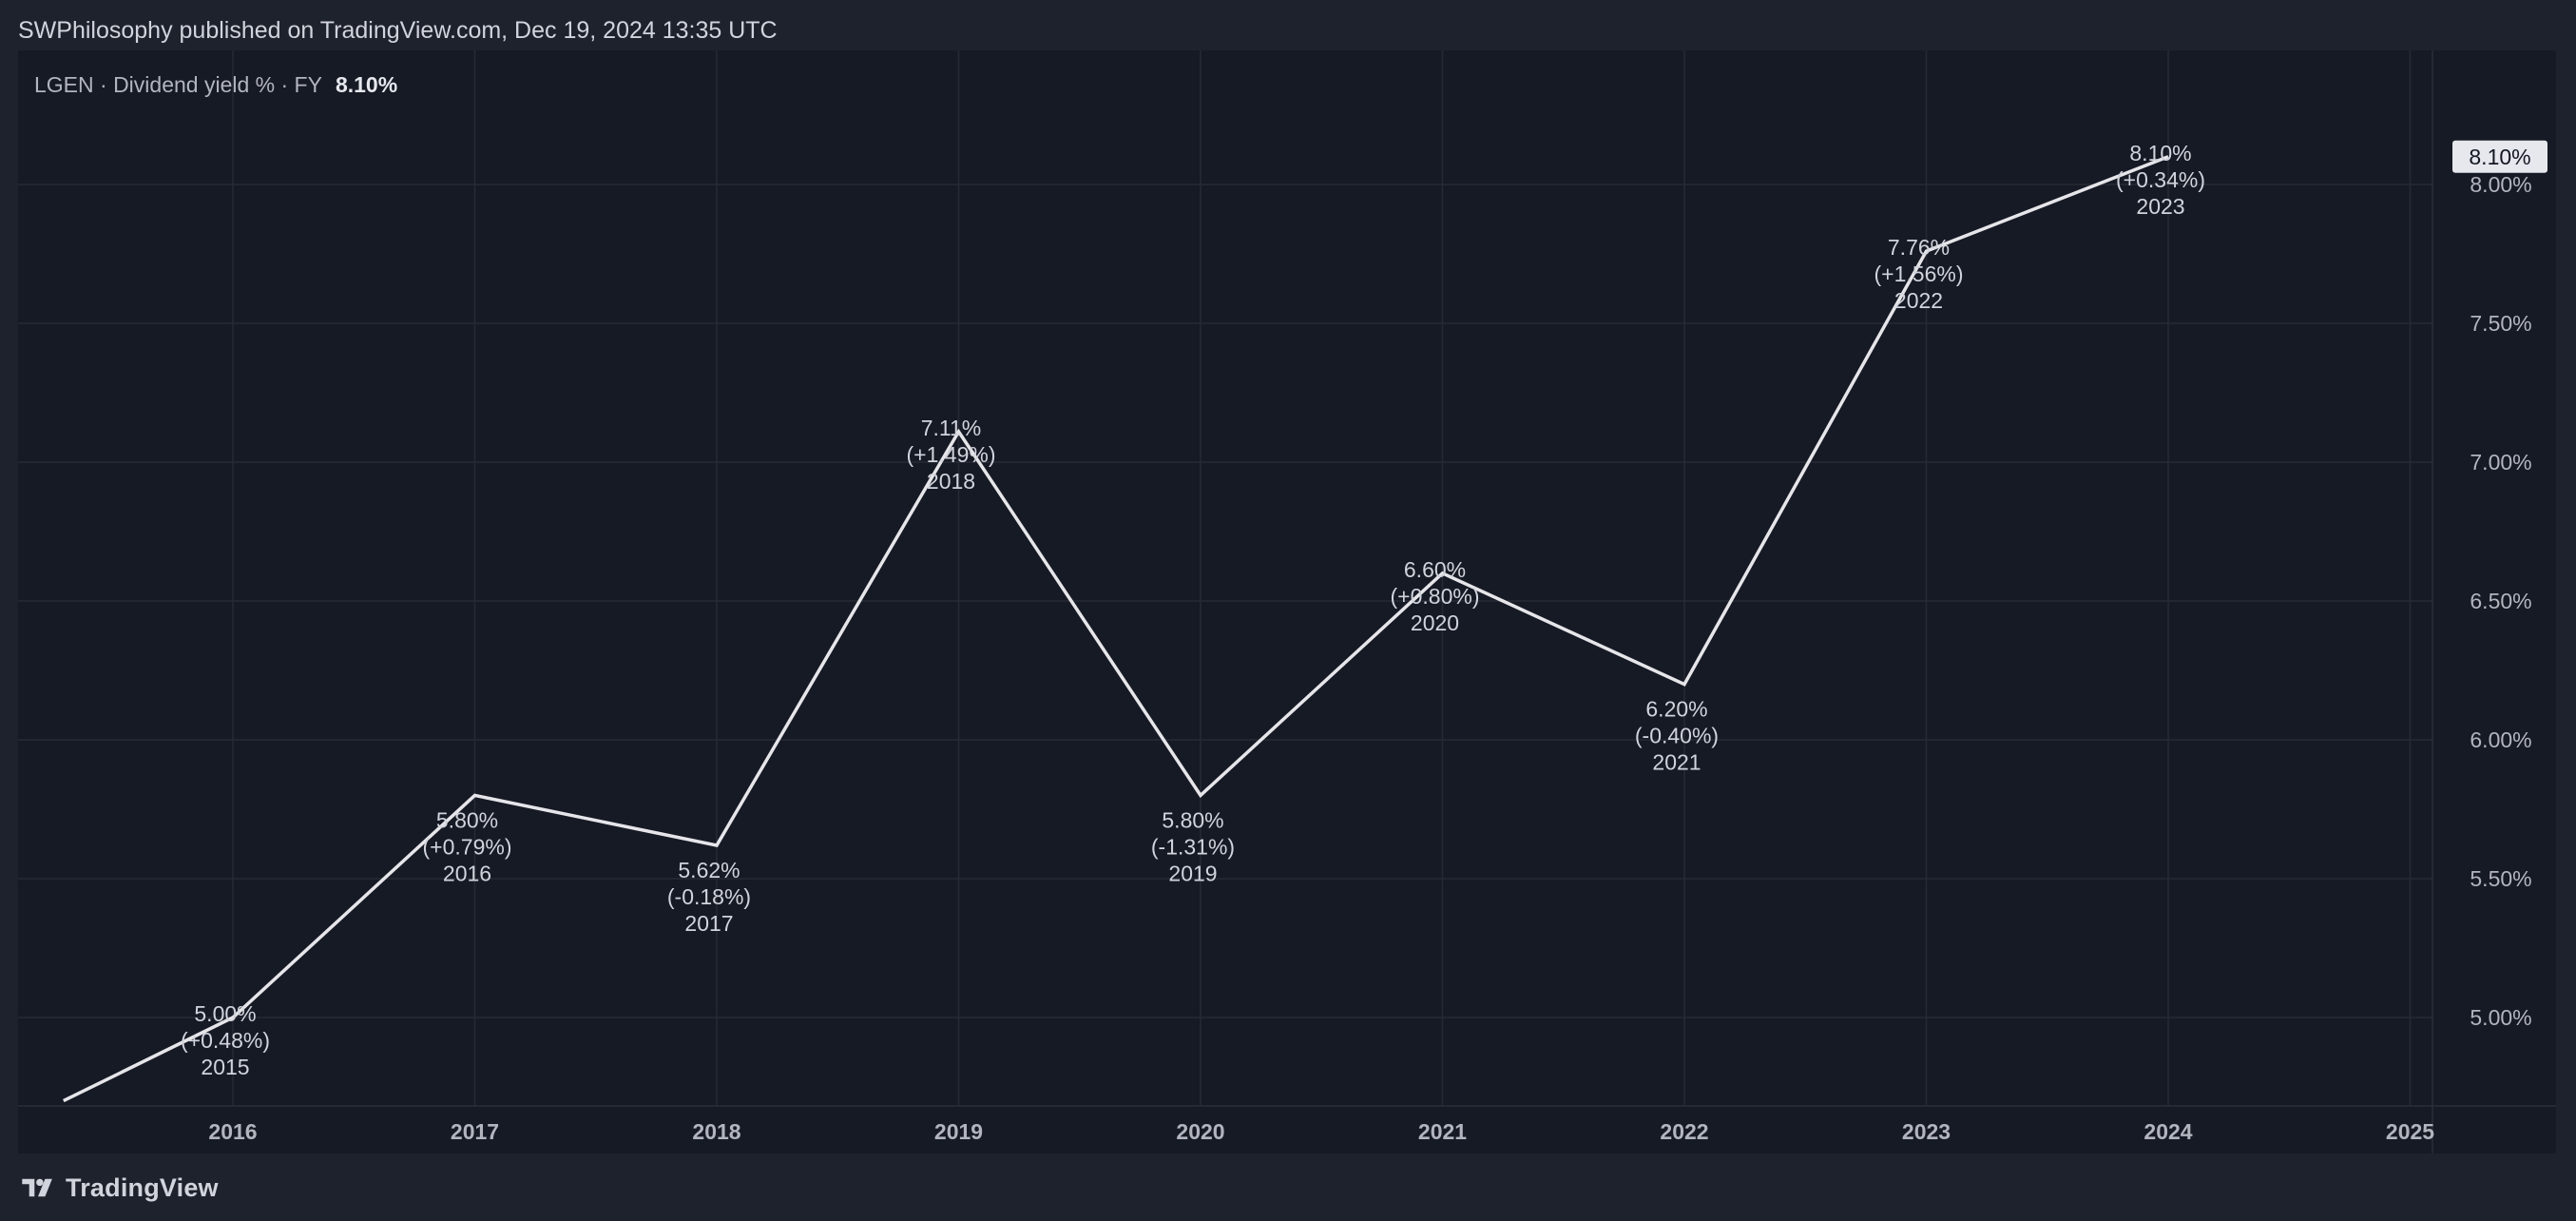 Image resolution: width=2576 pixels, height=1221 pixels. What do you see at coordinates (2410, 1131) in the screenshot?
I see `x-tick-label: 2025` at bounding box center [2410, 1131].